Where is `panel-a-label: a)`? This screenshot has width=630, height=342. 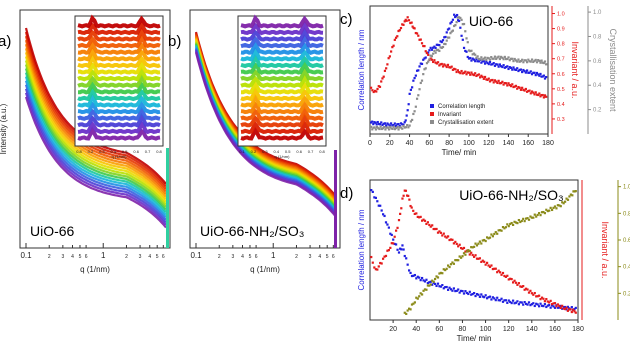
panel-a-label: a) is located at coordinates (5, 41).